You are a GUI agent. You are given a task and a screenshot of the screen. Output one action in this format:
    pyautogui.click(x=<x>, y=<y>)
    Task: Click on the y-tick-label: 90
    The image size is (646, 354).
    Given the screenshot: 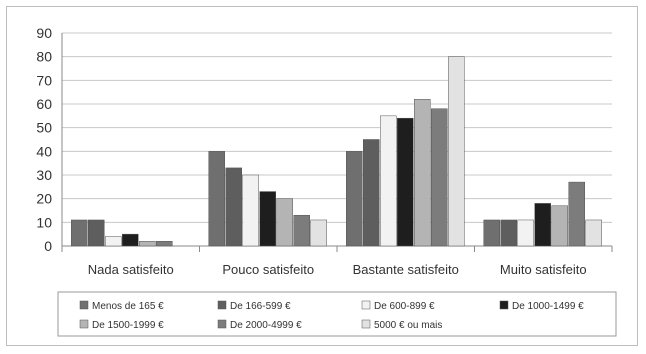 What is the action you would take?
    pyautogui.click(x=44, y=33)
    